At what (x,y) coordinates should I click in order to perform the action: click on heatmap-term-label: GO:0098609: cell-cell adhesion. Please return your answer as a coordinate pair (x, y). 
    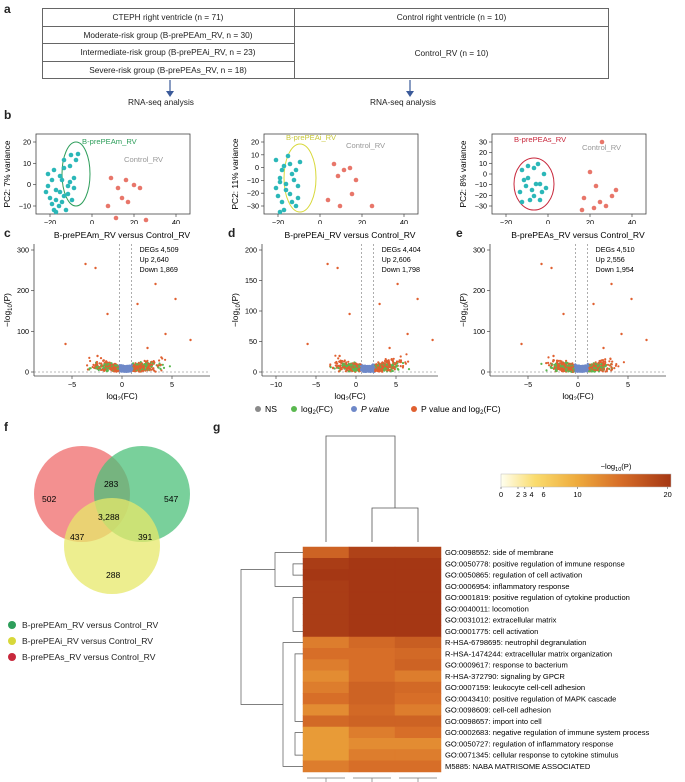
    Looking at the image, I should click on (498, 710).